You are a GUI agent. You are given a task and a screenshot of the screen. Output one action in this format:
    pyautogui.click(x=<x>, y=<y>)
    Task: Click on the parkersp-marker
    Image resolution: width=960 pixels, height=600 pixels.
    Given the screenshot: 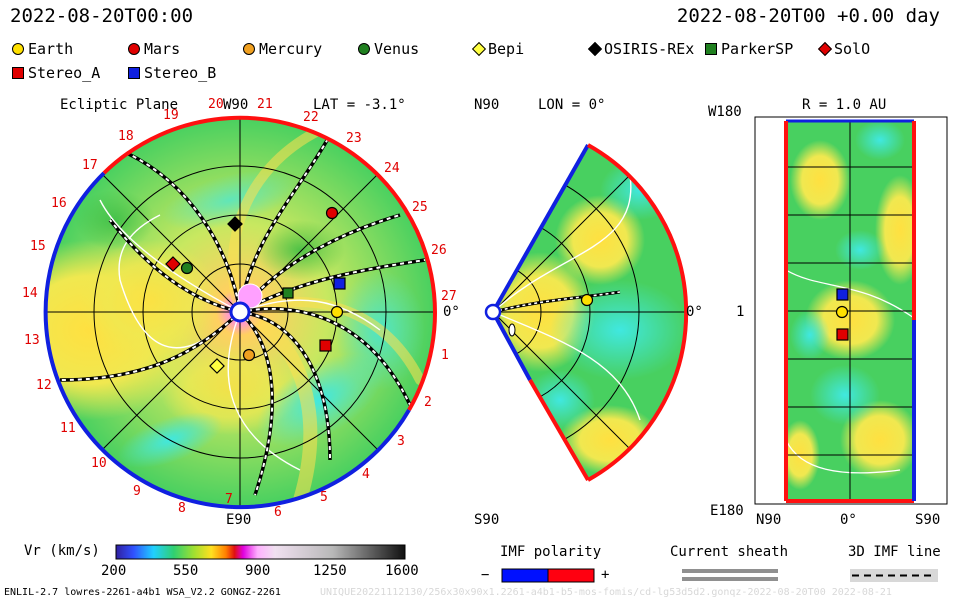 What is the action you would take?
    pyautogui.click(x=288, y=293)
    